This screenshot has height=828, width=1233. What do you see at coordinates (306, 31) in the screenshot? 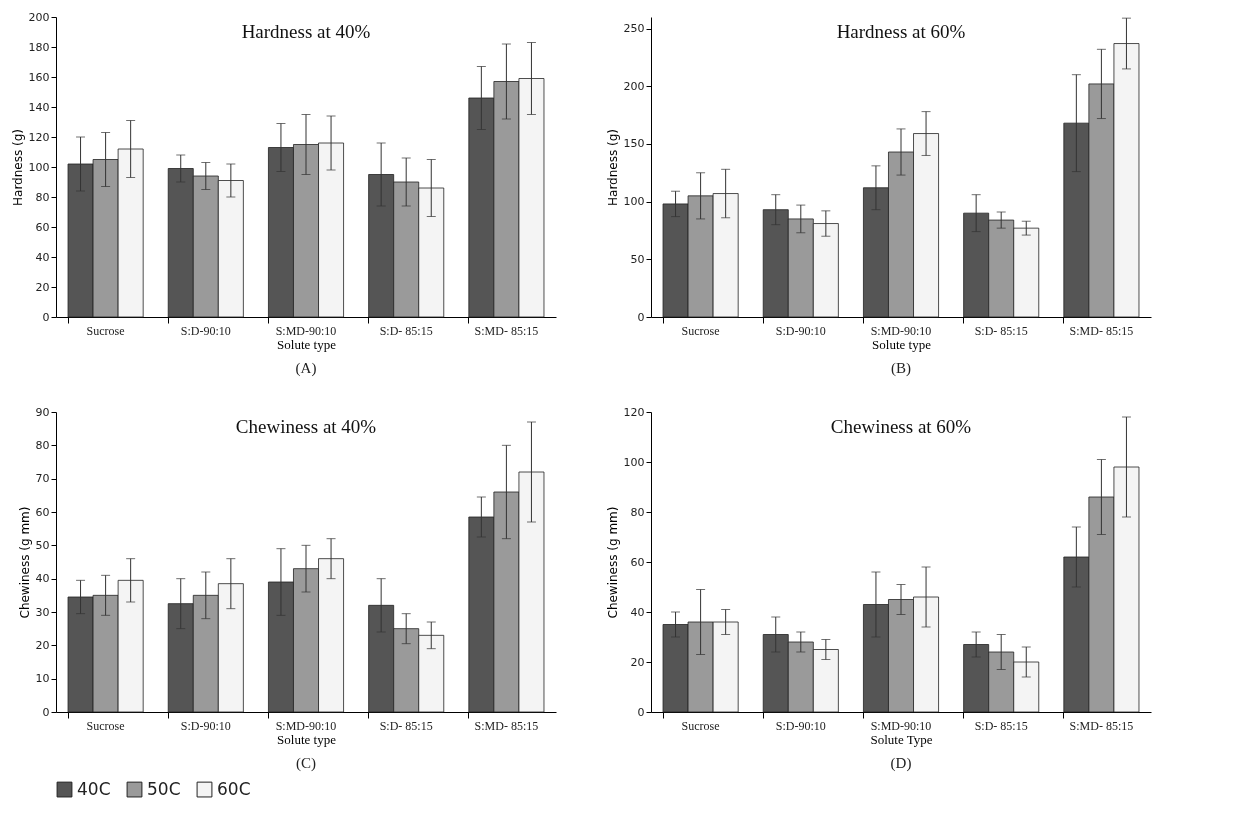
I see `chart-title: Hardness at 40%` at bounding box center [306, 31].